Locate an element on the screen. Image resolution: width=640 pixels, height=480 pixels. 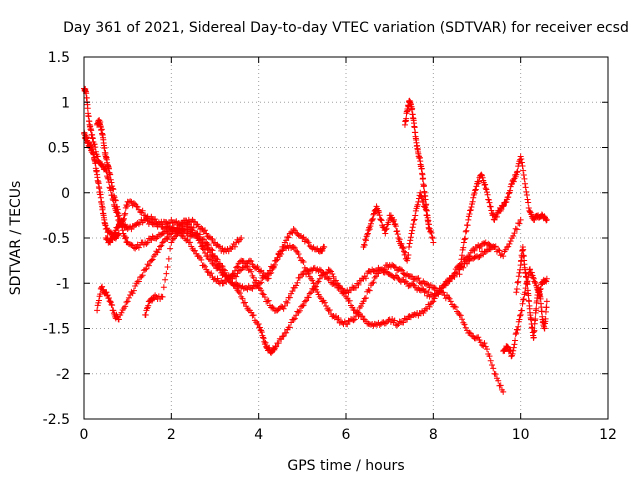
y-tick-labels: -2.5 -2 -1.5 -1 -0.5 0 0.5 1 1.5 is located at coordinates (56, 239).